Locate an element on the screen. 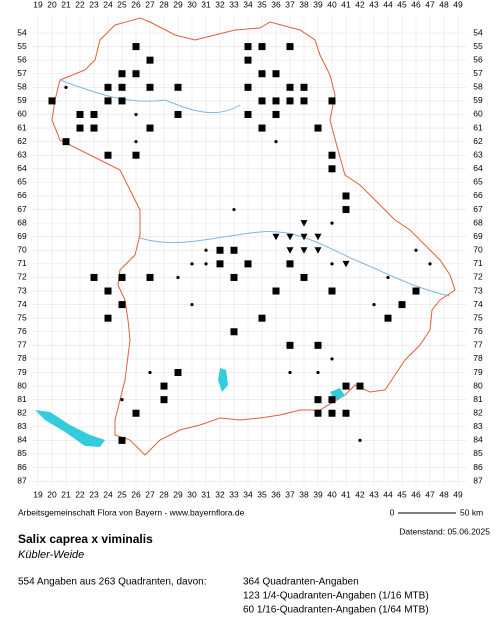  column-label: 43 is located at coordinates (374, 4).